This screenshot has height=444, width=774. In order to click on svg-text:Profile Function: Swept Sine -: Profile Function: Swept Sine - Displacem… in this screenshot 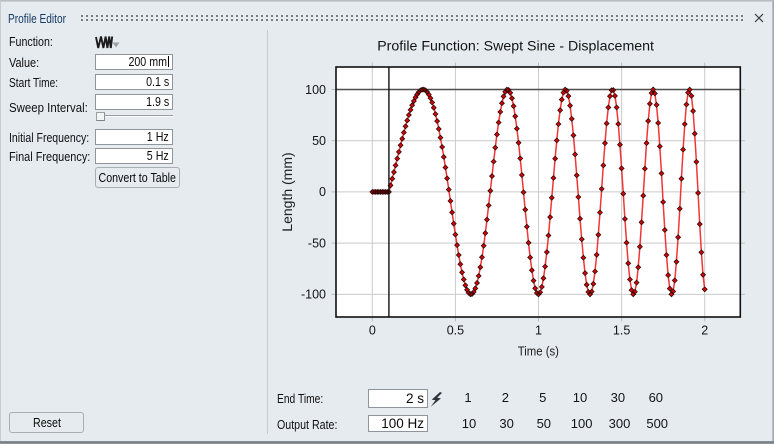, I will do `click(515, 47)`.